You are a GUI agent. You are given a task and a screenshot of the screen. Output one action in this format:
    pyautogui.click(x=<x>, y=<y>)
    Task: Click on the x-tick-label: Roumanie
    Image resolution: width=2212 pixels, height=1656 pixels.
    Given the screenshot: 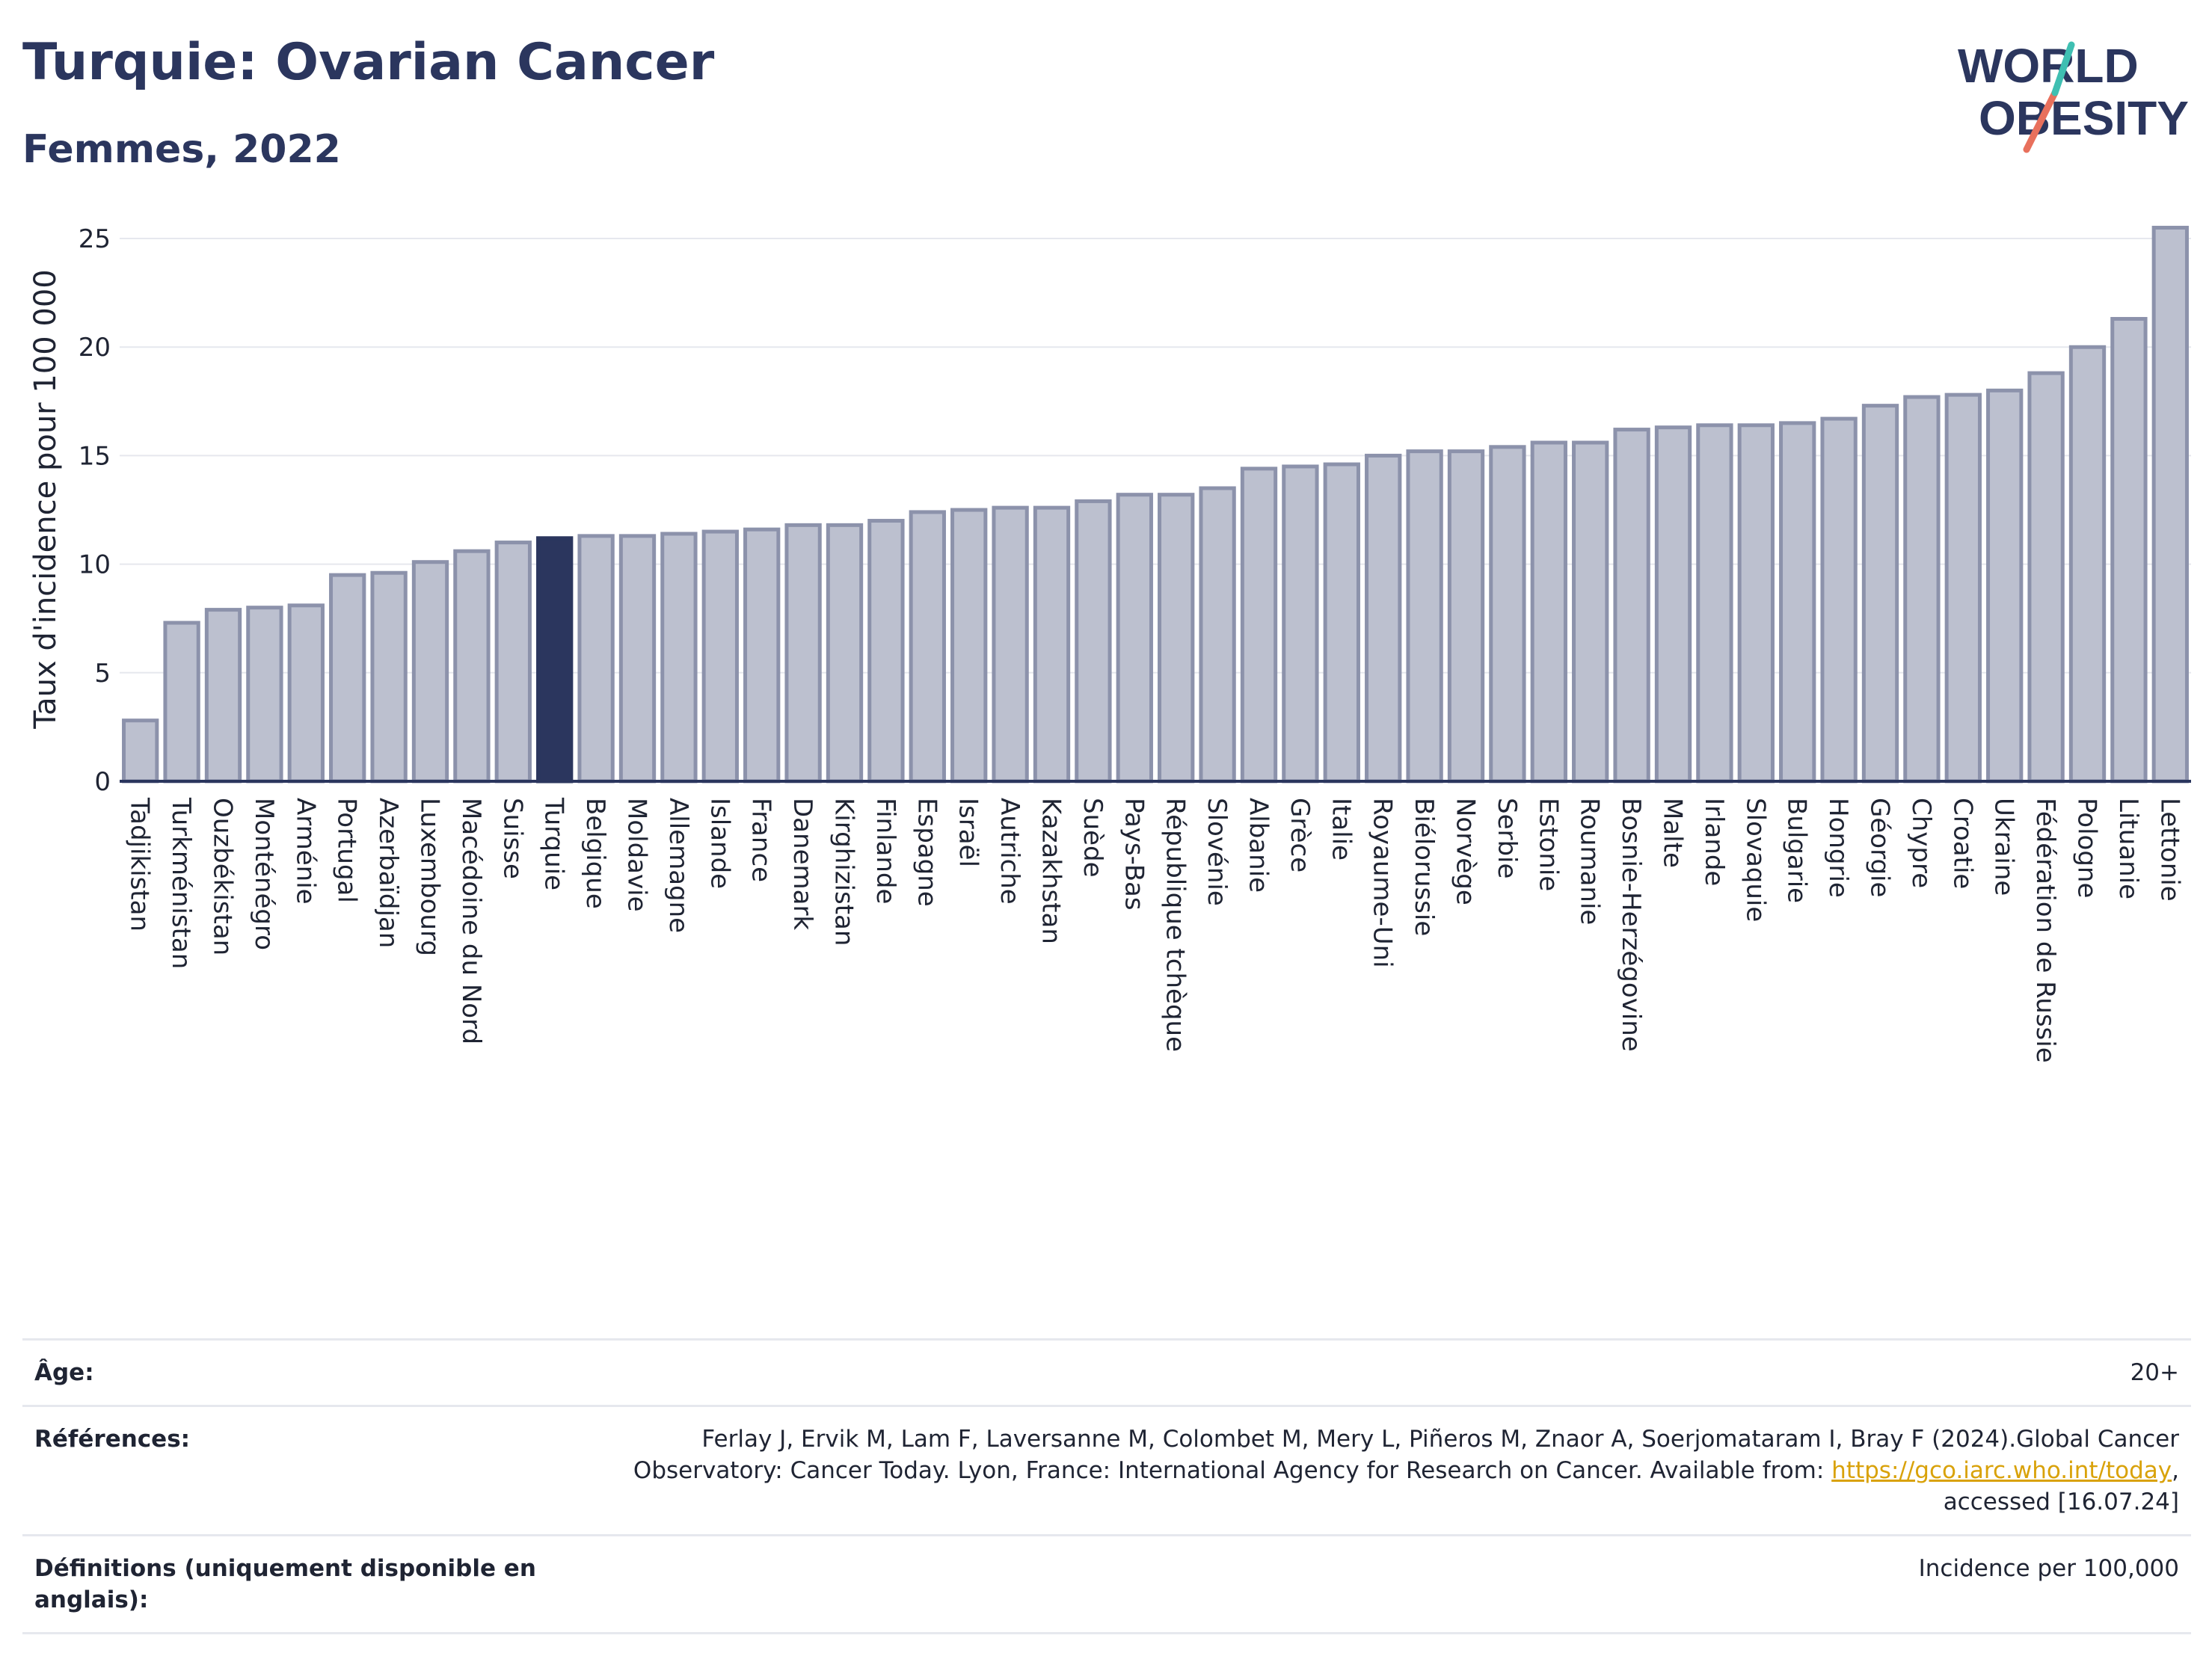 What is the action you would take?
    pyautogui.click(x=1590, y=861)
    